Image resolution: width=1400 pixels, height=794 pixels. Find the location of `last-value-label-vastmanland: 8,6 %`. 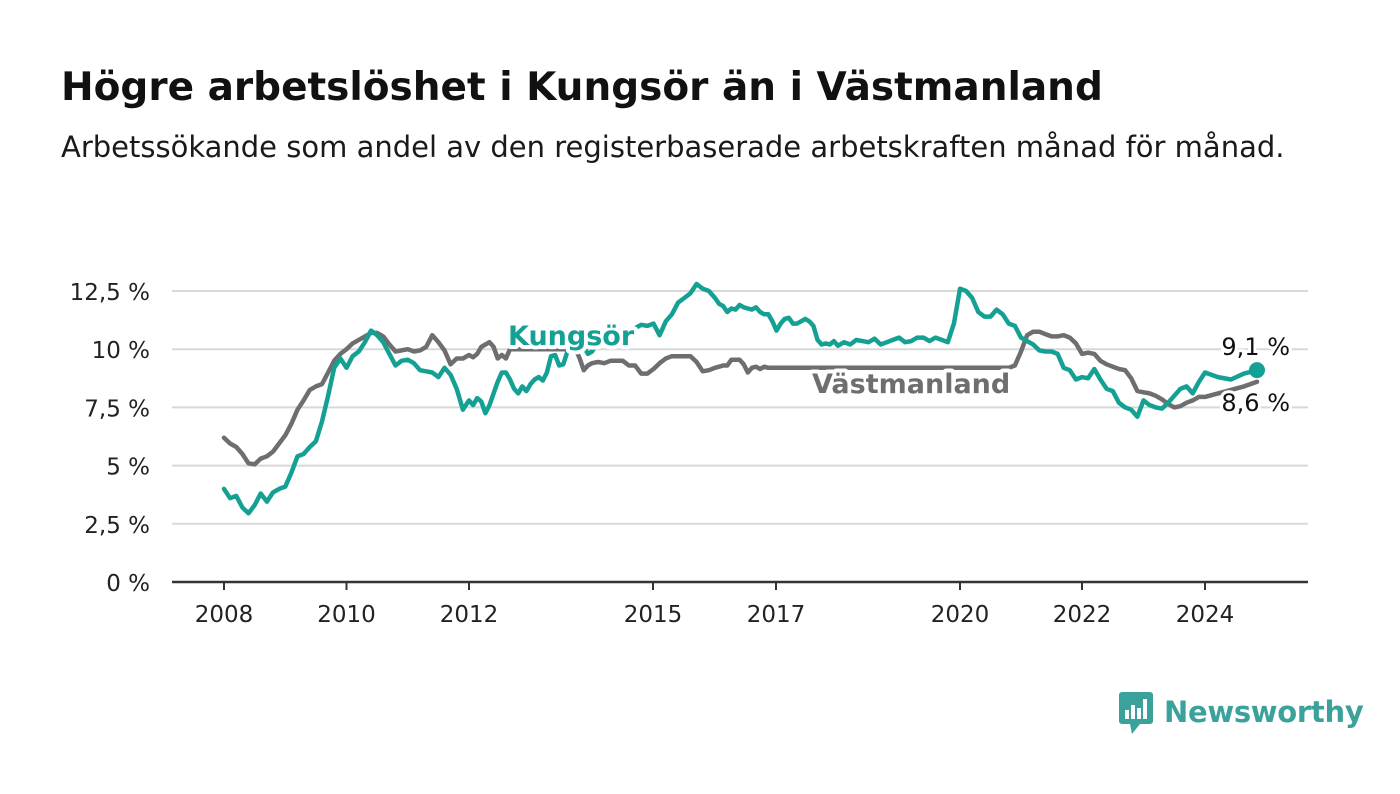

last-value-label-vastmanland: 8,6 % is located at coordinates (1255, 403).